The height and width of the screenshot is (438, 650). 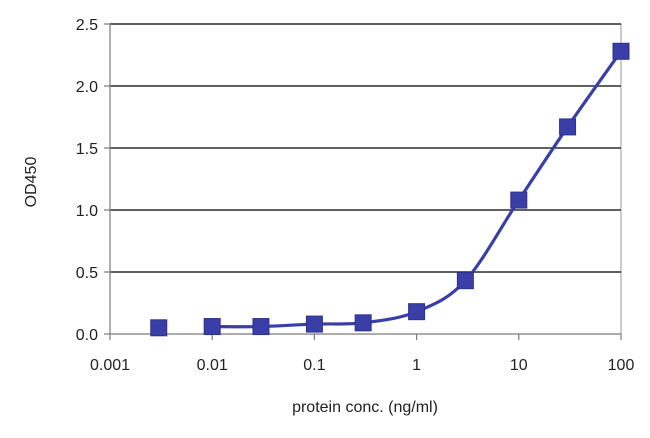 I want to click on x-axis-title: protein conc. (ng/ml), so click(x=365, y=407).